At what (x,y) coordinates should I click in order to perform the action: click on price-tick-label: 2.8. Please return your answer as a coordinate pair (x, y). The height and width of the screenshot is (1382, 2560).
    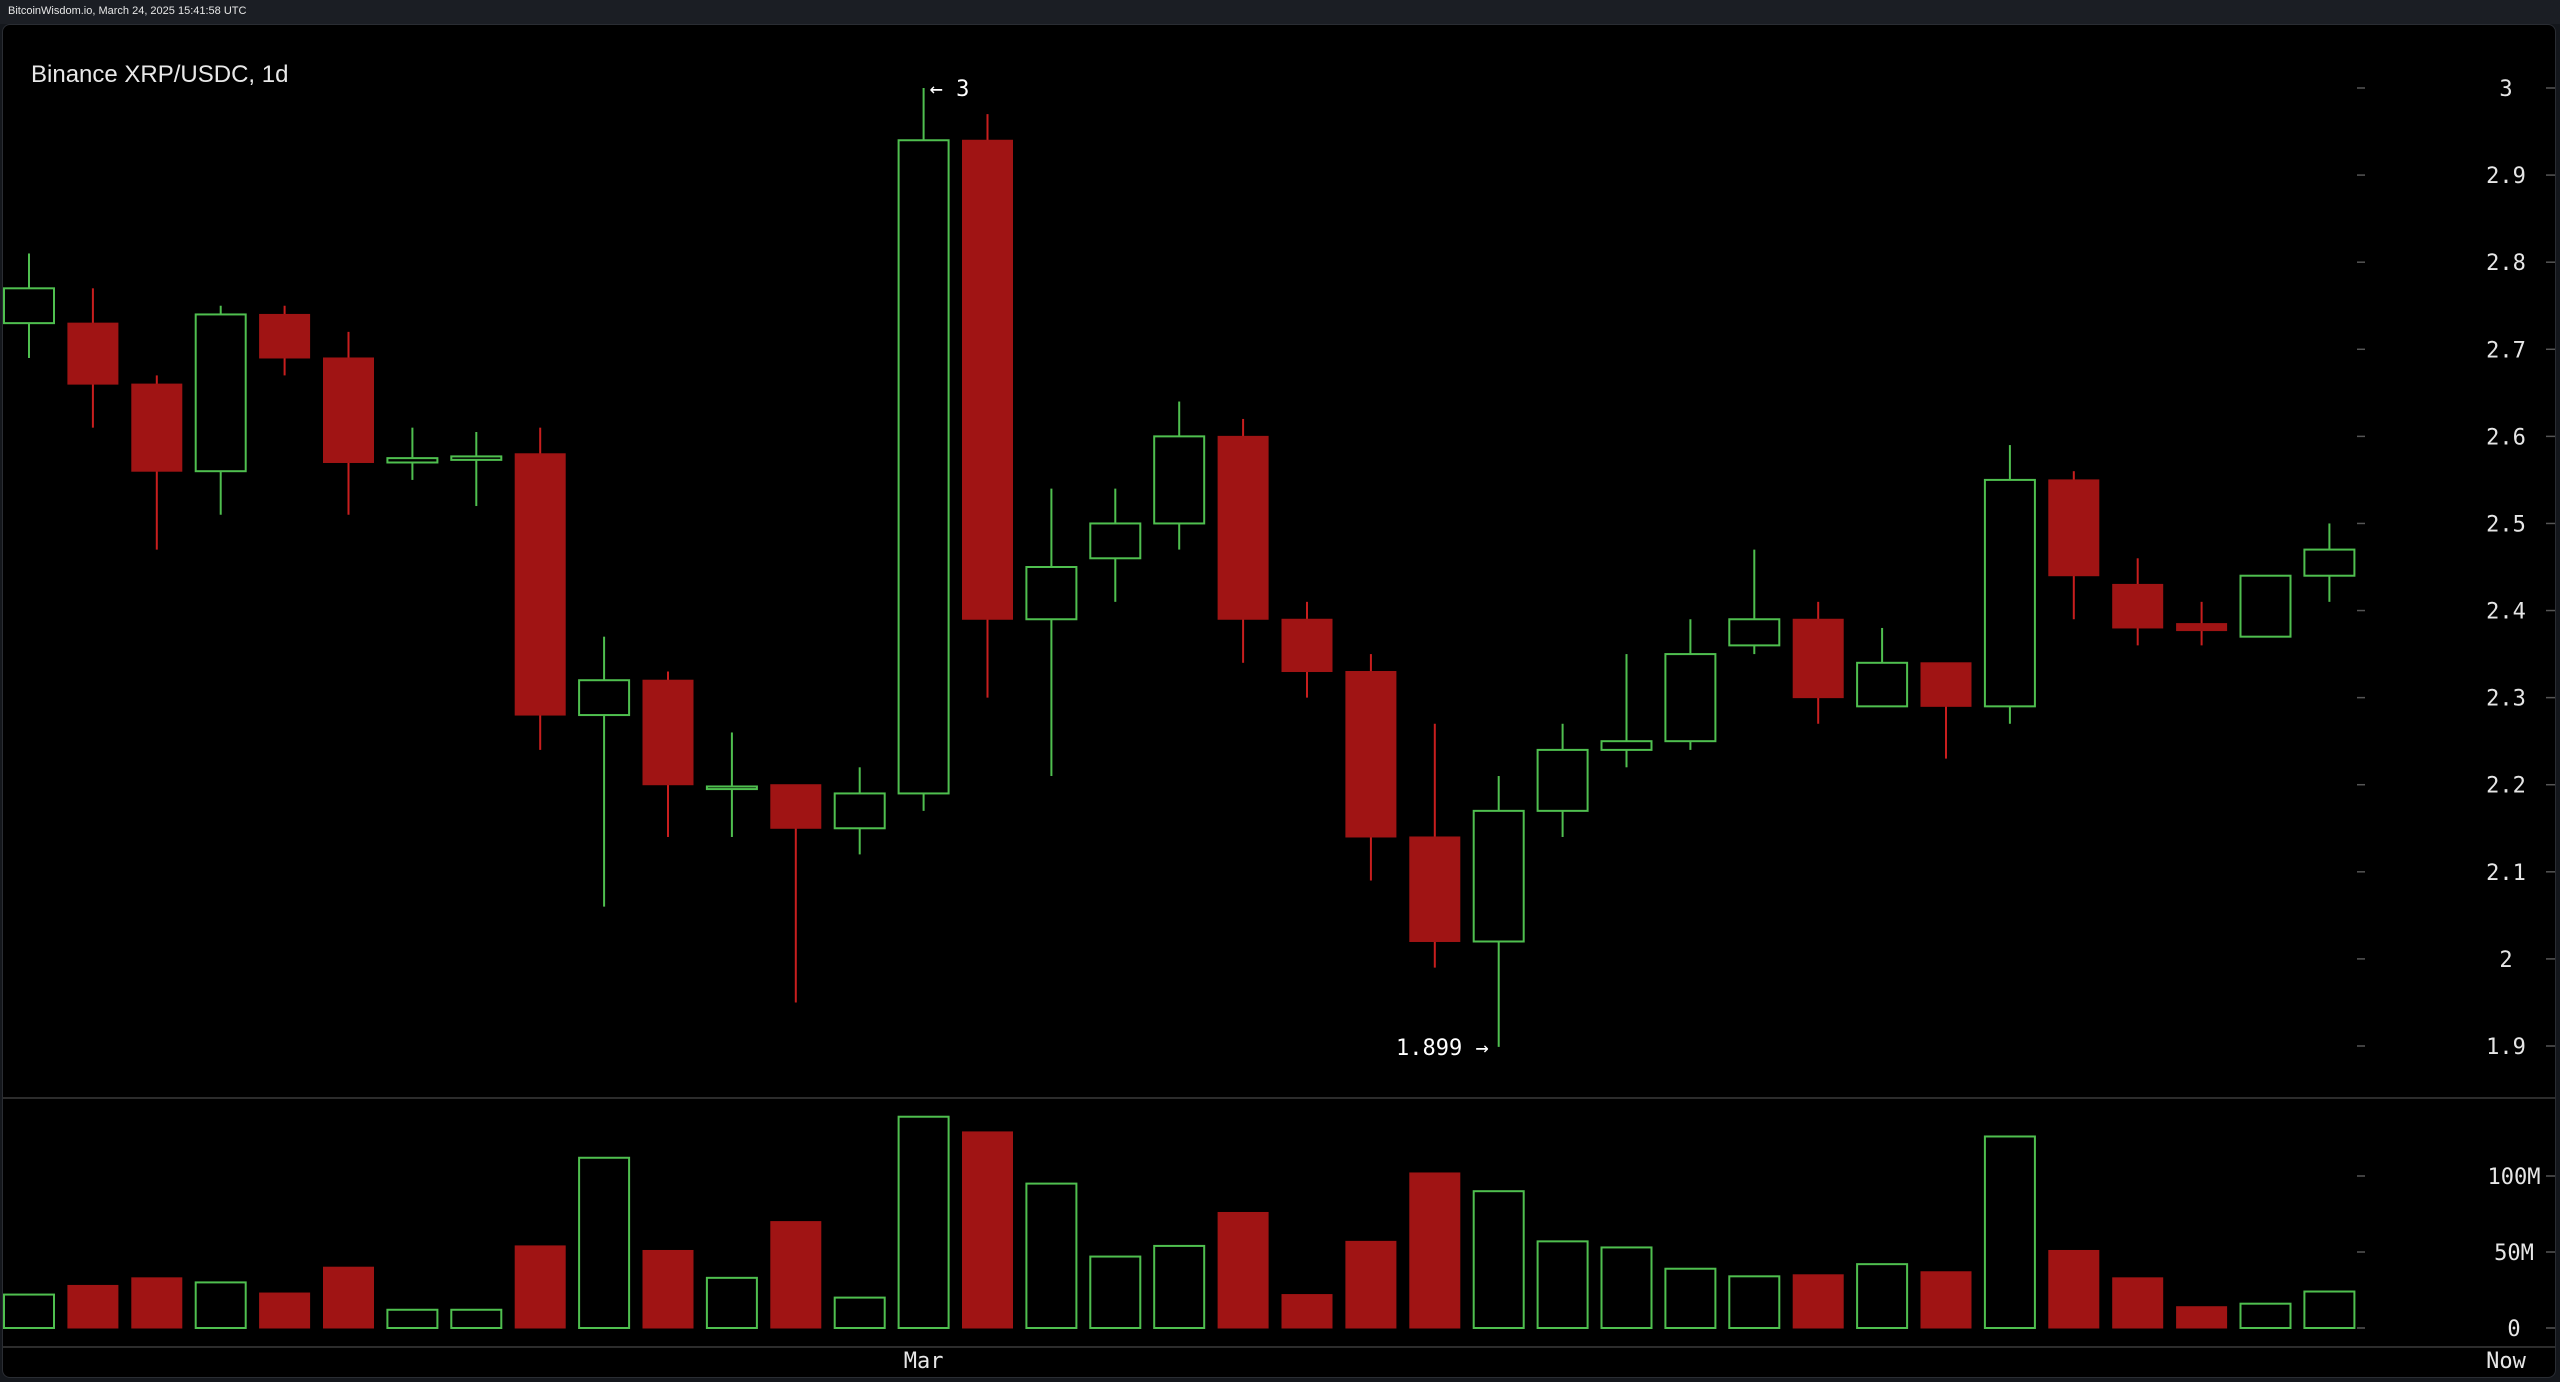
    Looking at the image, I should click on (2506, 263).